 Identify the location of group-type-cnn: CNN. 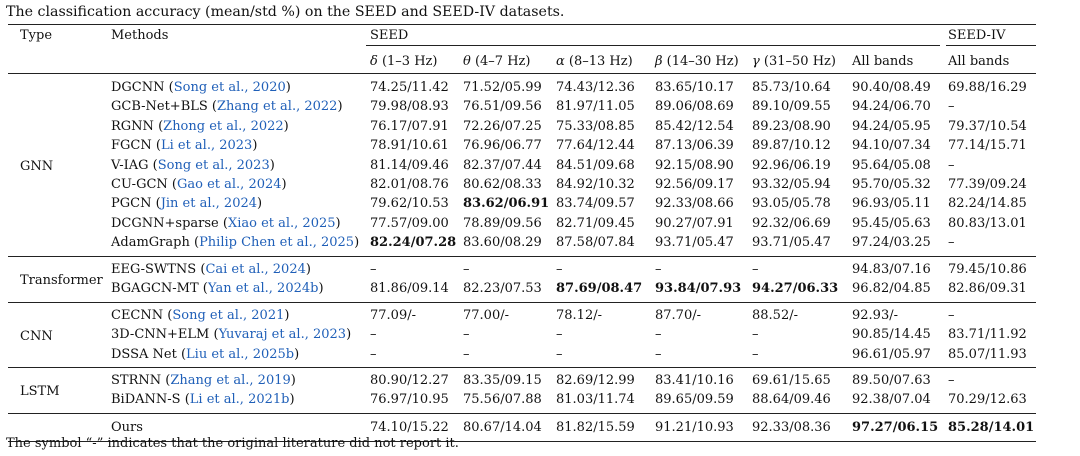
(36, 337).